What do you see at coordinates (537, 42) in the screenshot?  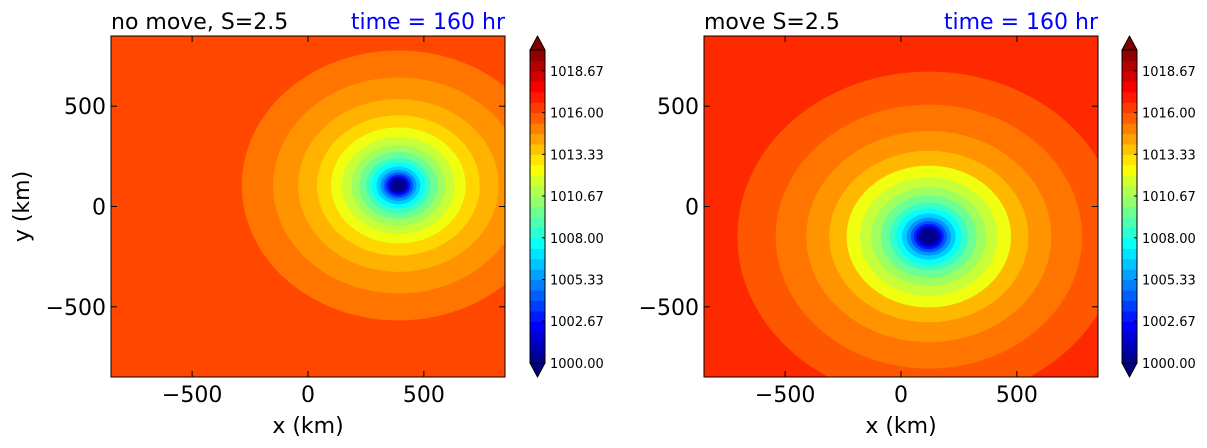 I see `colorbar-extend-max` at bounding box center [537, 42].